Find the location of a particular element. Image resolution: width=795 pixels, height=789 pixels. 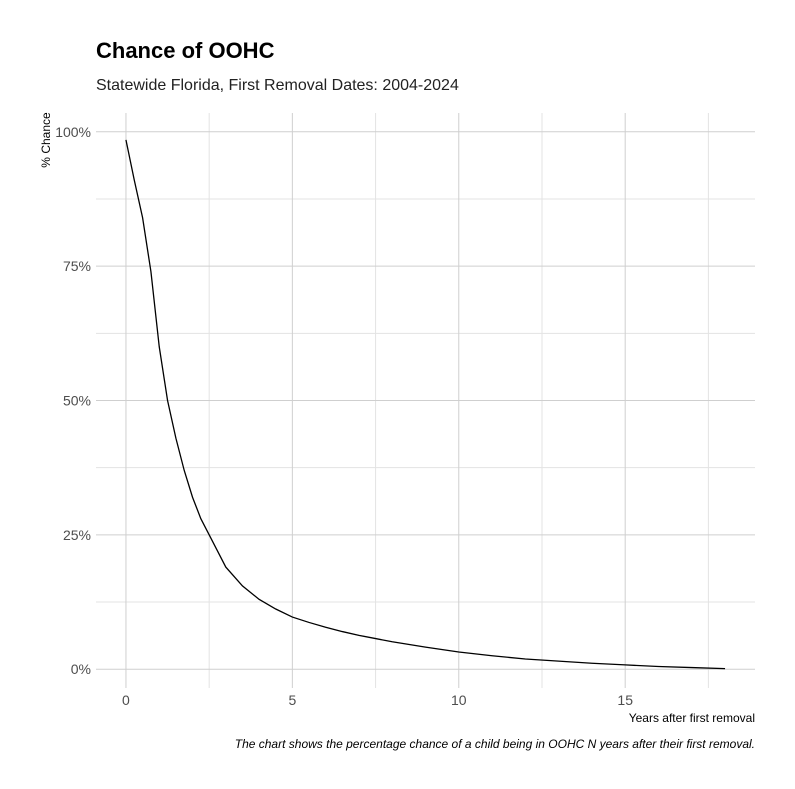

y-tick-label: 100% is located at coordinates (73, 132).